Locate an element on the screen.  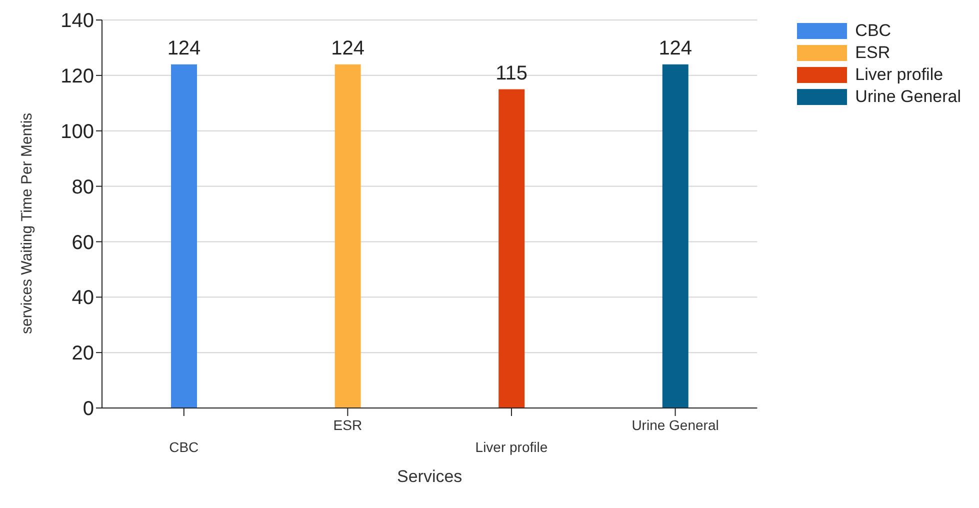
y-tick-label: 140 is located at coordinates (77, 21).